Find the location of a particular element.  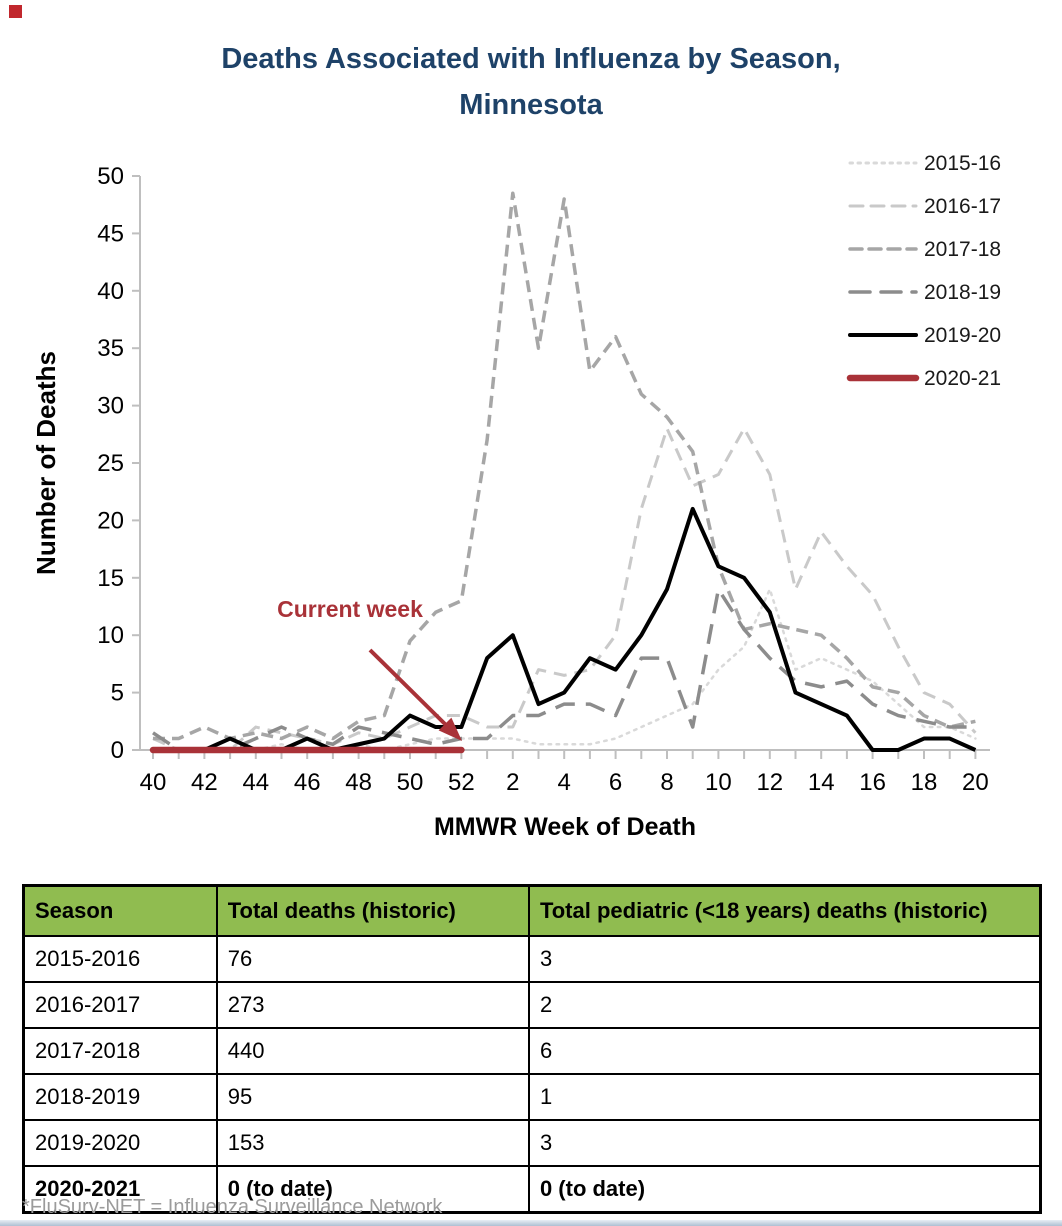

x-tick-label: 20 is located at coordinates (975, 782).